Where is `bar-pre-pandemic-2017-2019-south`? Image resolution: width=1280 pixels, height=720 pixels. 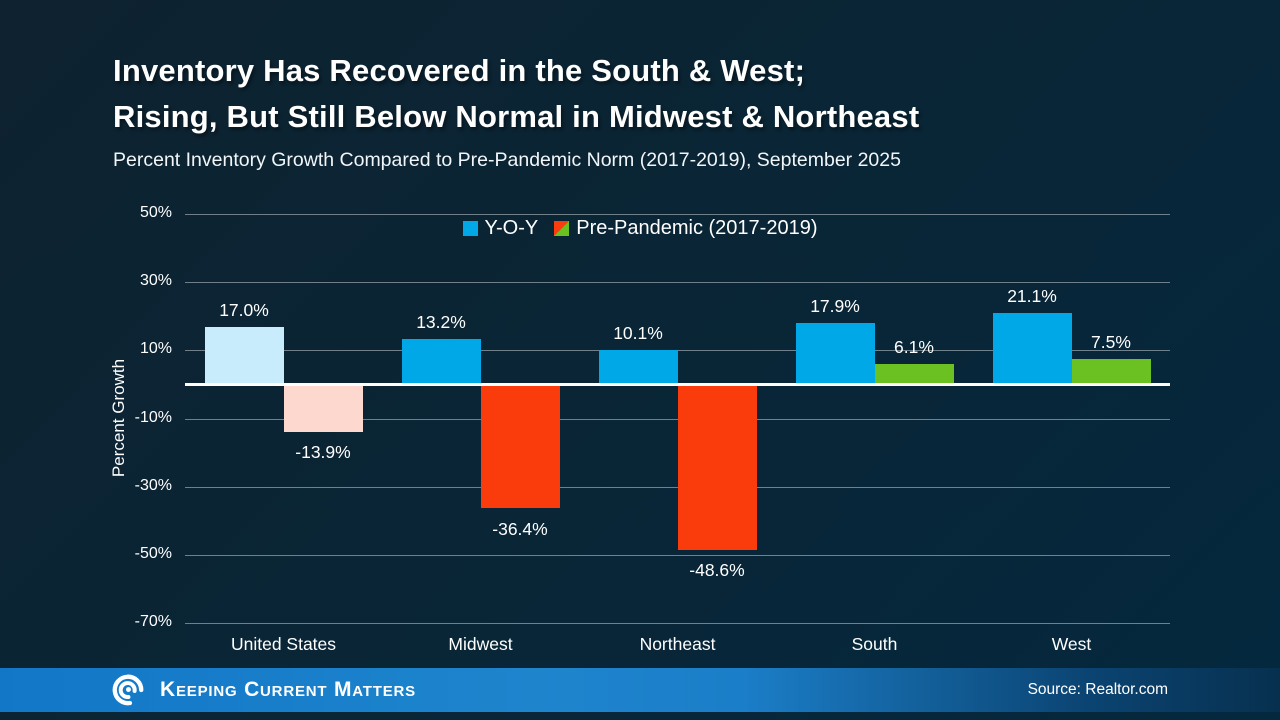 bar-pre-pandemic-2017-2019-south is located at coordinates (914, 373).